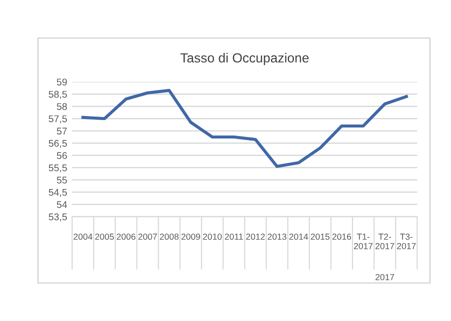 This screenshot has height=321, width=451. What do you see at coordinates (298, 237) in the screenshot?
I see `x-tick-label: 2014` at bounding box center [298, 237].